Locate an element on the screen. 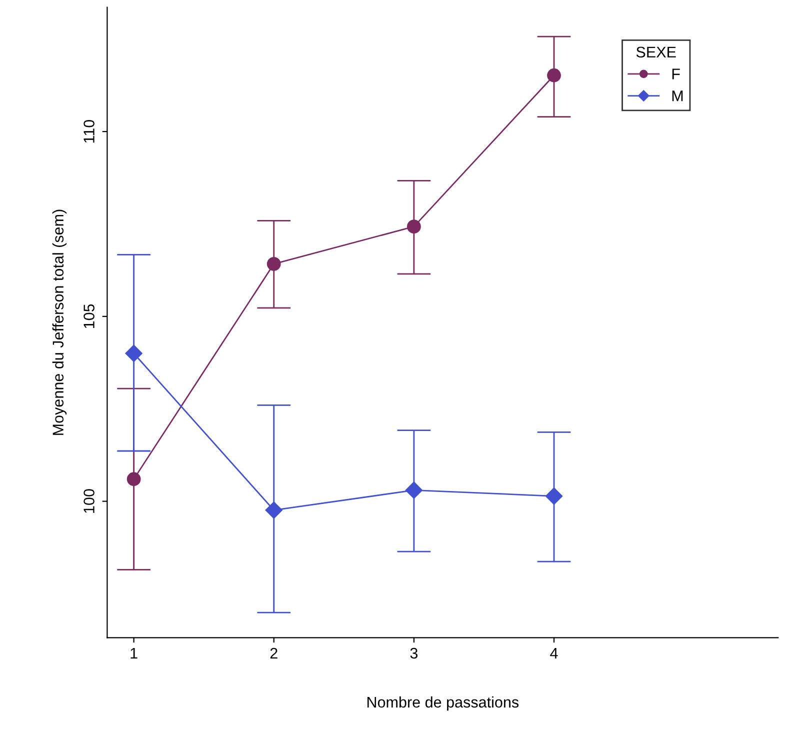  point is located at coordinates (554, 75).